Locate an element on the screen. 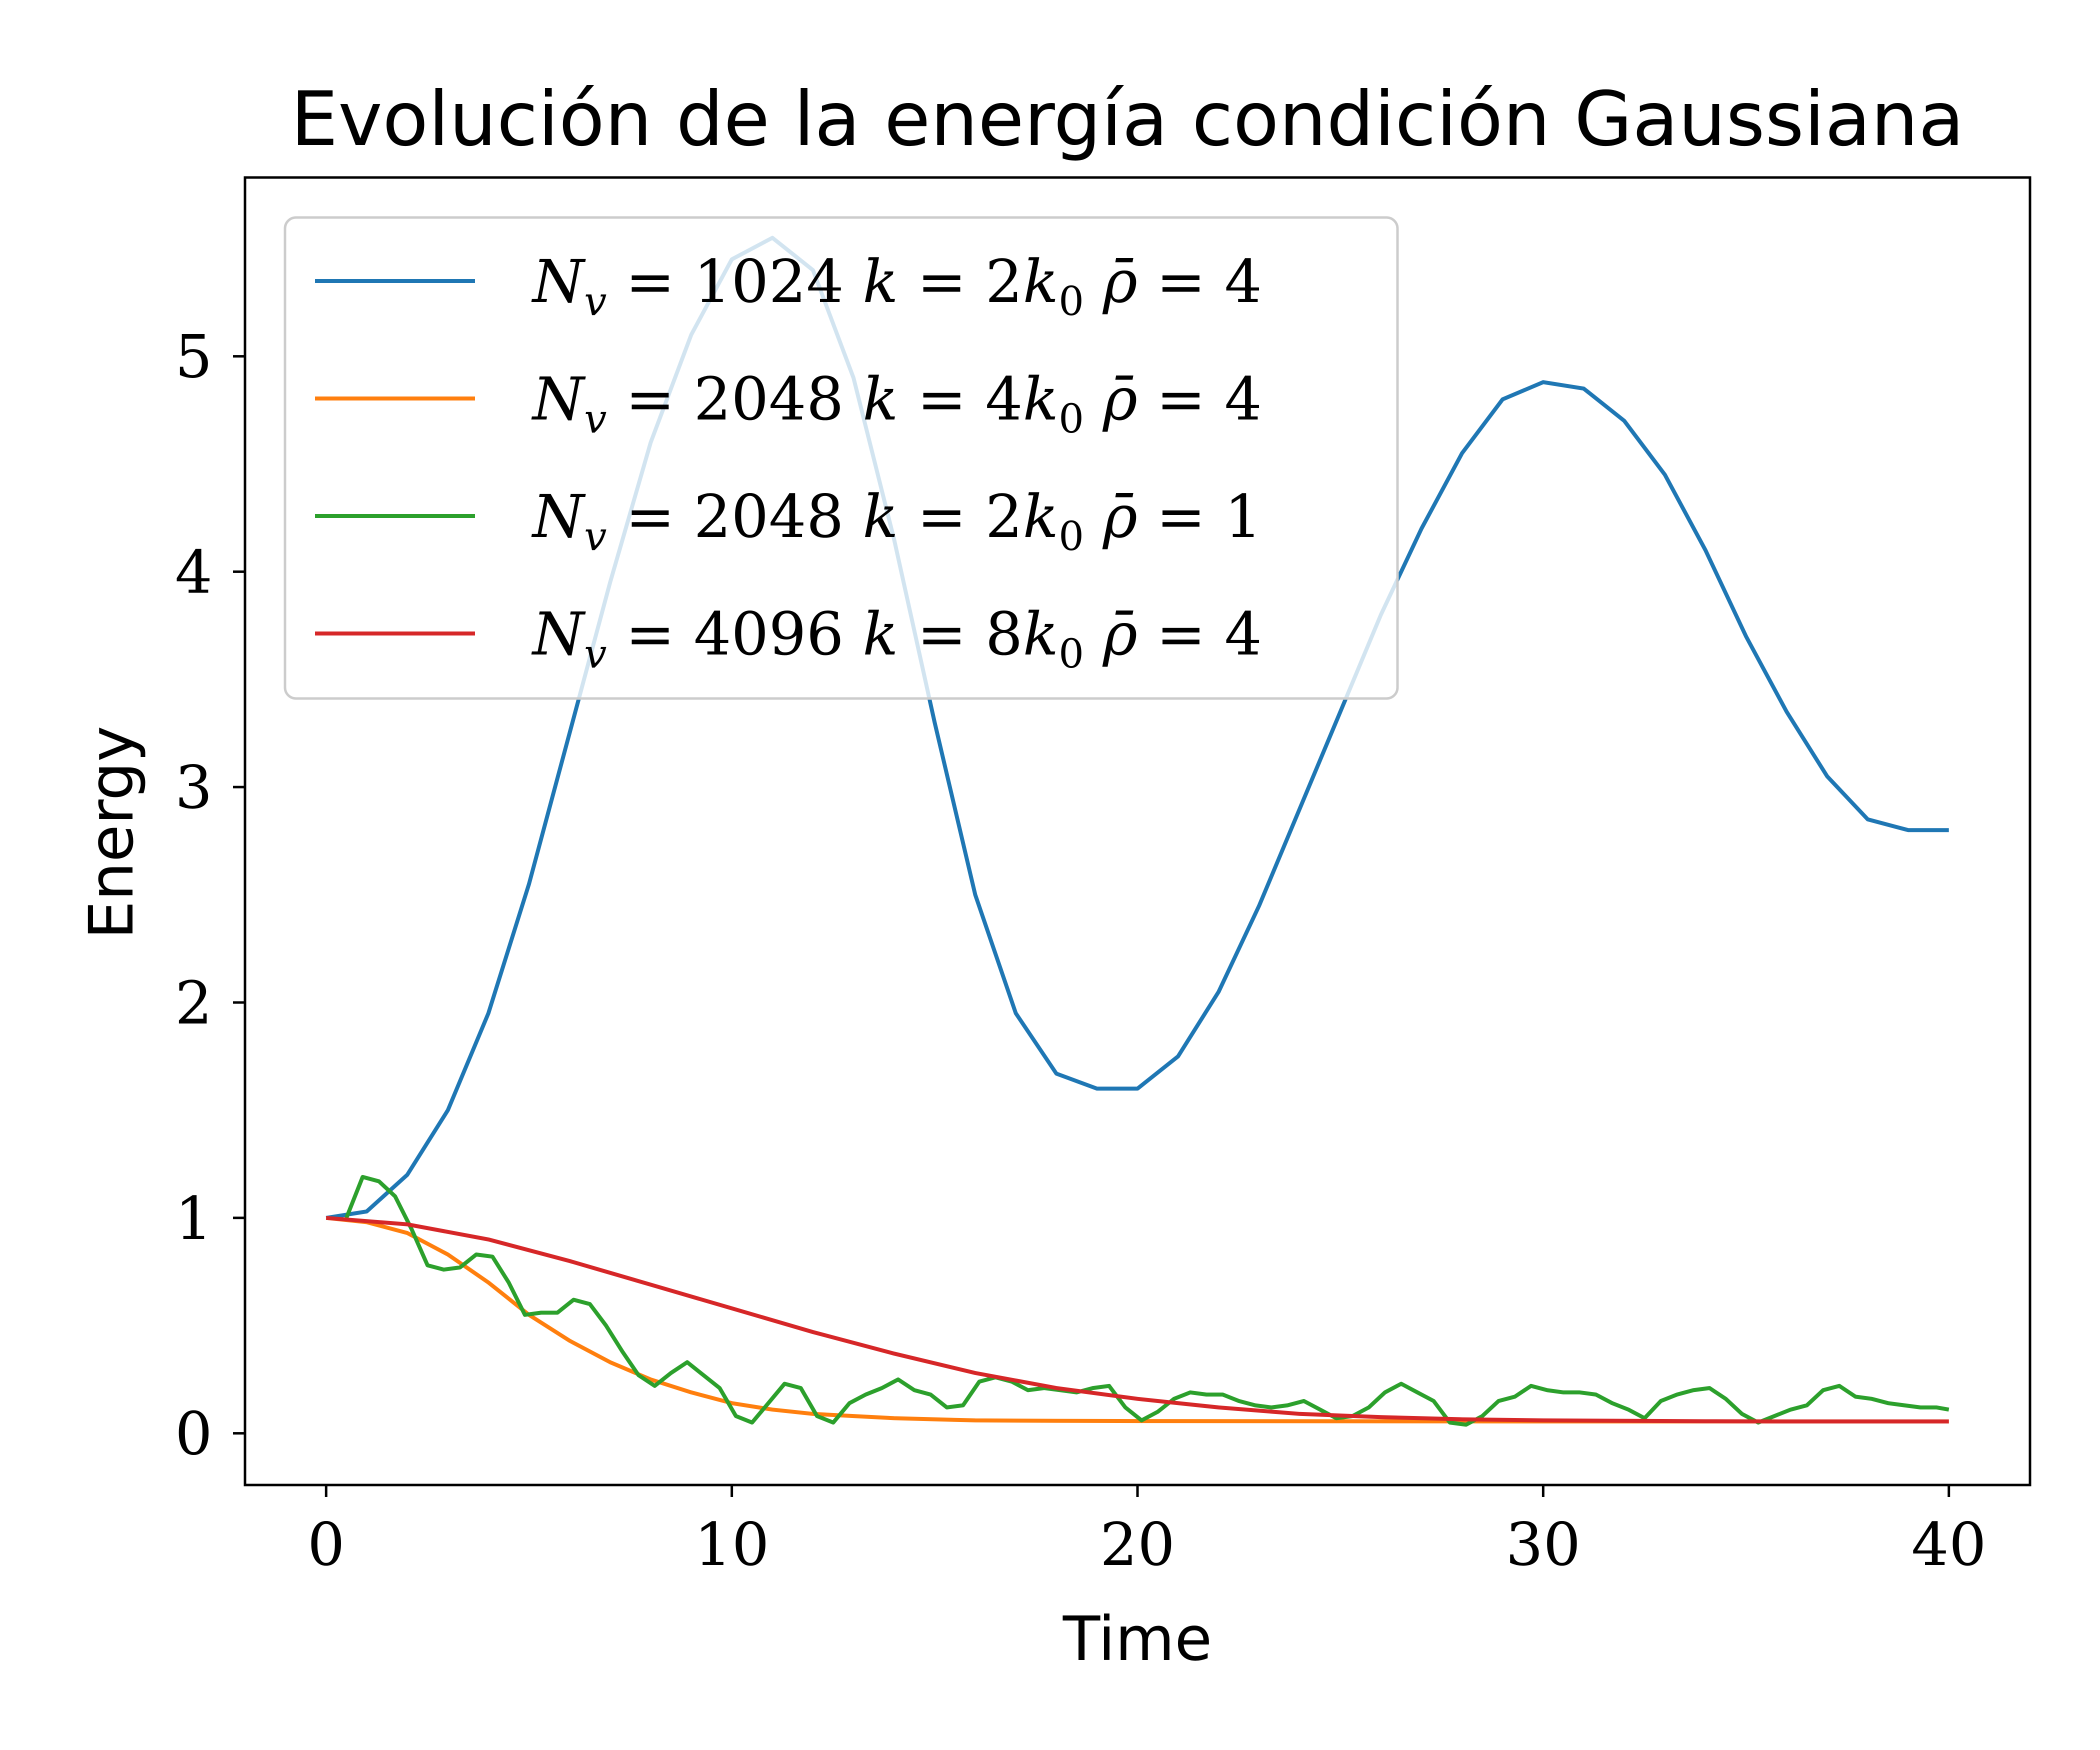  legend-box is located at coordinates (841, 458).